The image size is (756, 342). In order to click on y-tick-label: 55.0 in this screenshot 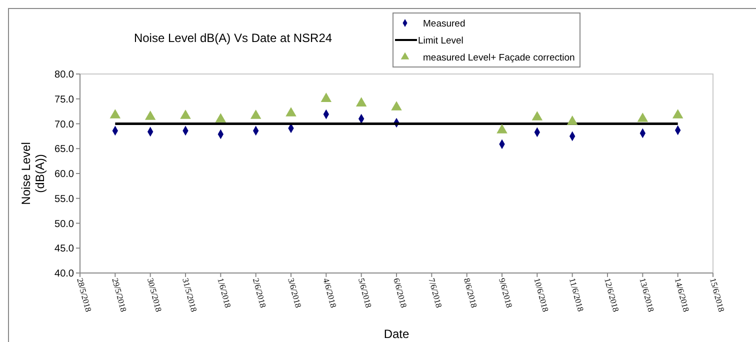, I will do `click(64, 199)`.